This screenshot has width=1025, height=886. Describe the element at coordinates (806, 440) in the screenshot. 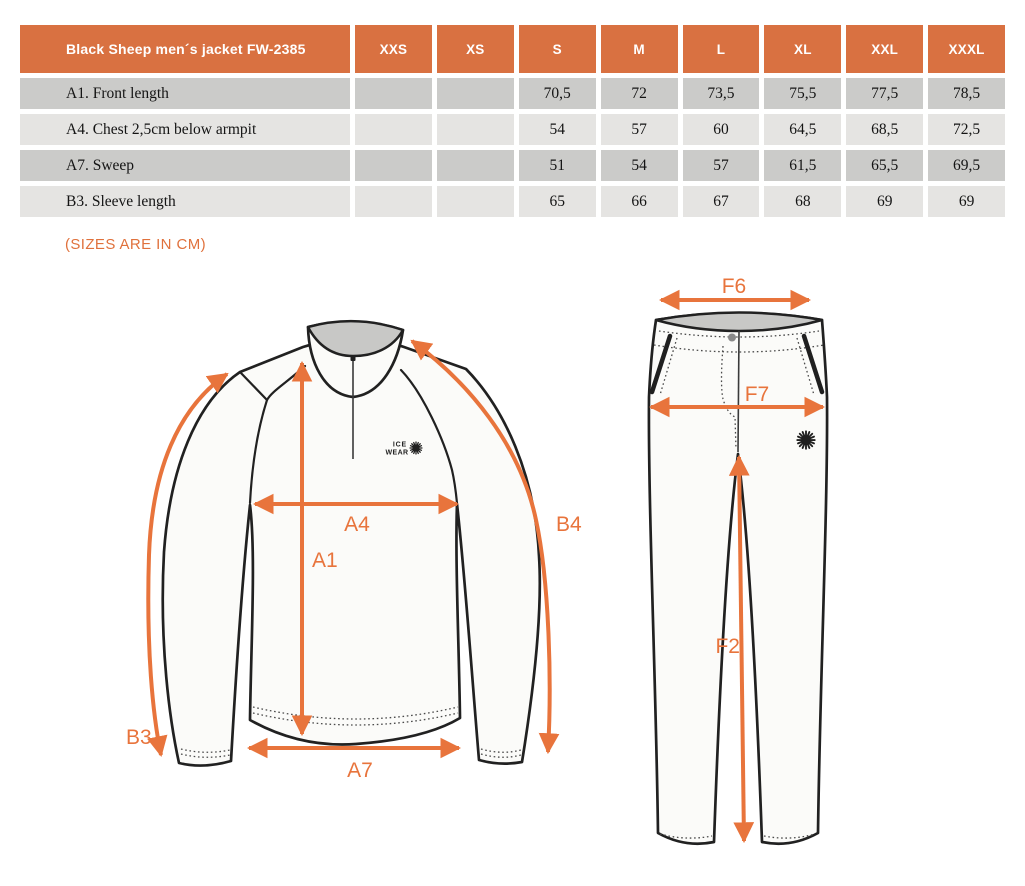

I see `pants-snowflake-logo-icon` at that location.